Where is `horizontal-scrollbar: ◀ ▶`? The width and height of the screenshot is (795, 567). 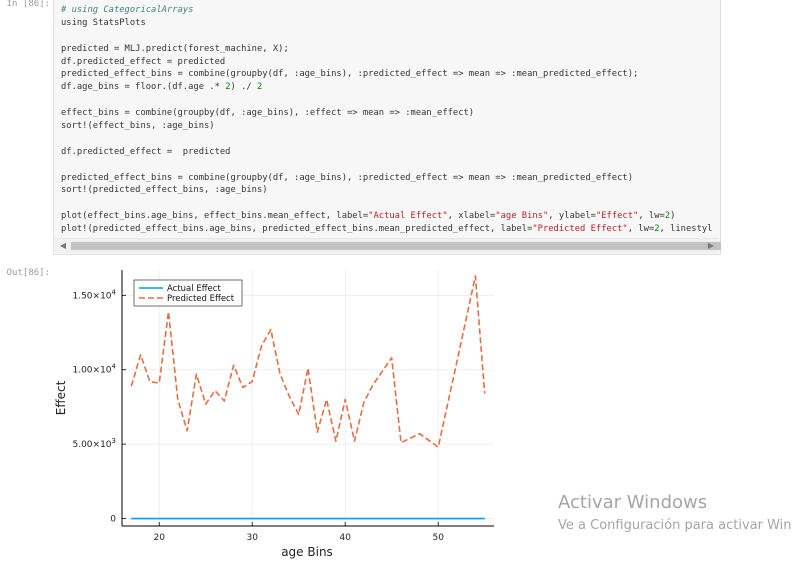 horizontal-scrollbar: ◀ ▶ is located at coordinates (388, 245).